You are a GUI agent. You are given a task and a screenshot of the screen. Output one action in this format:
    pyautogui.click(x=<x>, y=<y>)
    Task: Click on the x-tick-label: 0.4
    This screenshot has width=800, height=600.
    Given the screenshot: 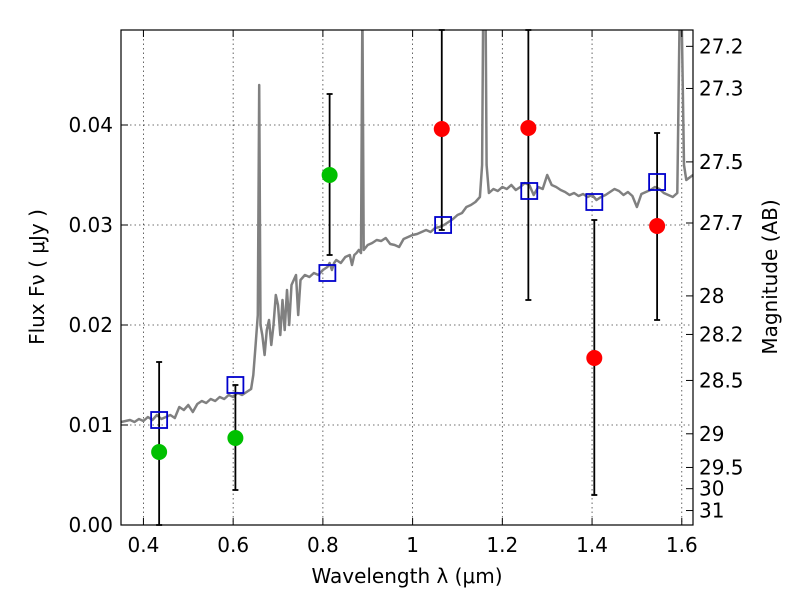 What is the action you would take?
    pyautogui.click(x=144, y=545)
    